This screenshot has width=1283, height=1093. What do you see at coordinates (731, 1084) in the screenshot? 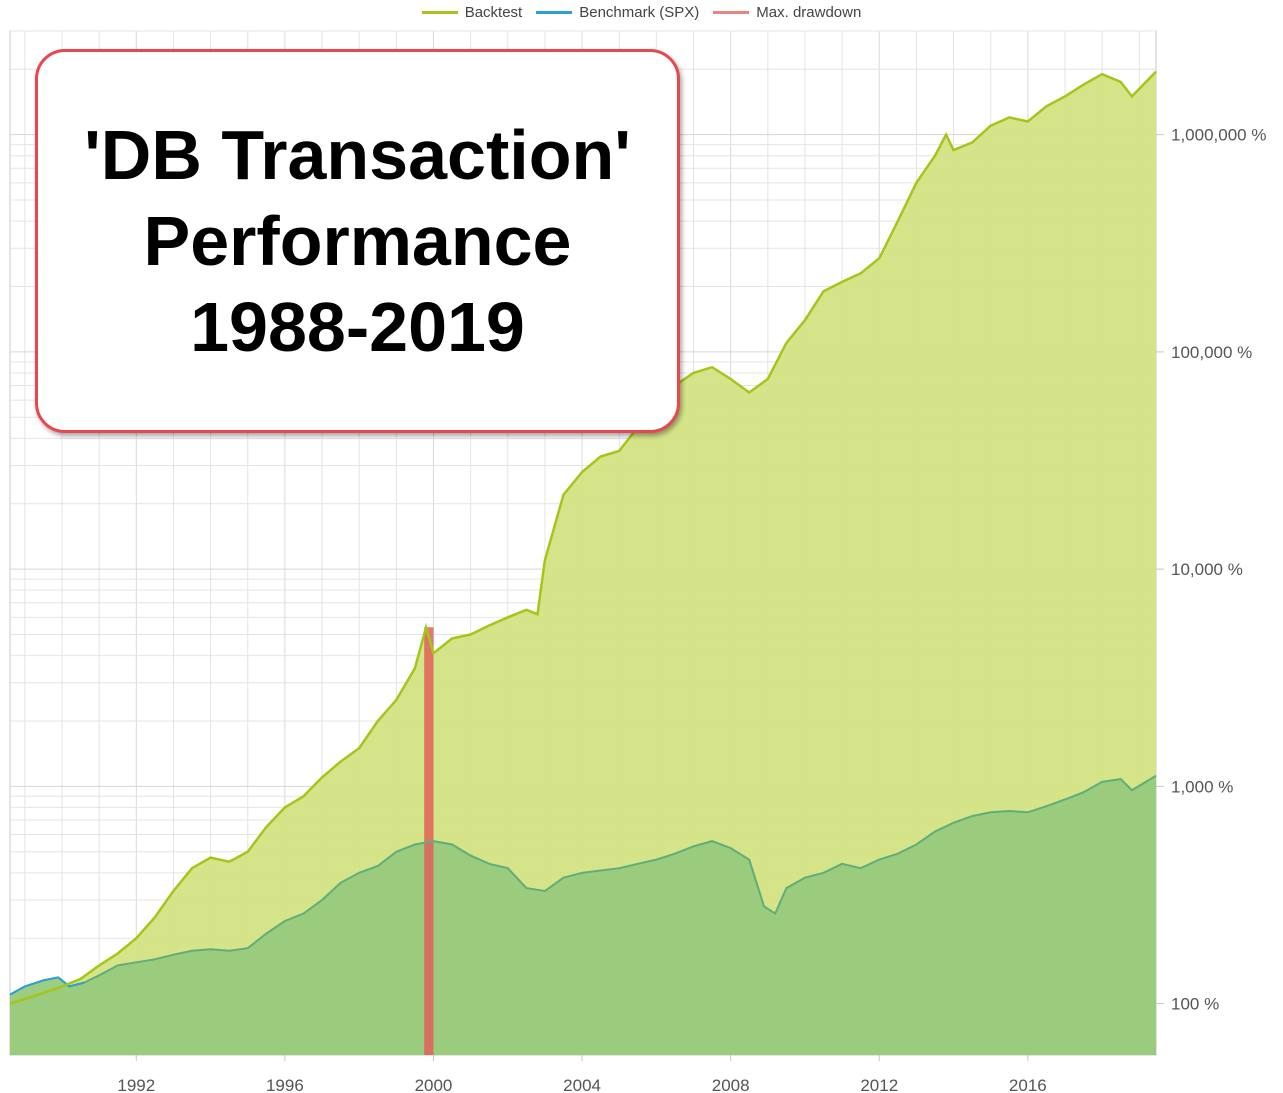
I see `x-tick-label: 2008` at bounding box center [731, 1084].